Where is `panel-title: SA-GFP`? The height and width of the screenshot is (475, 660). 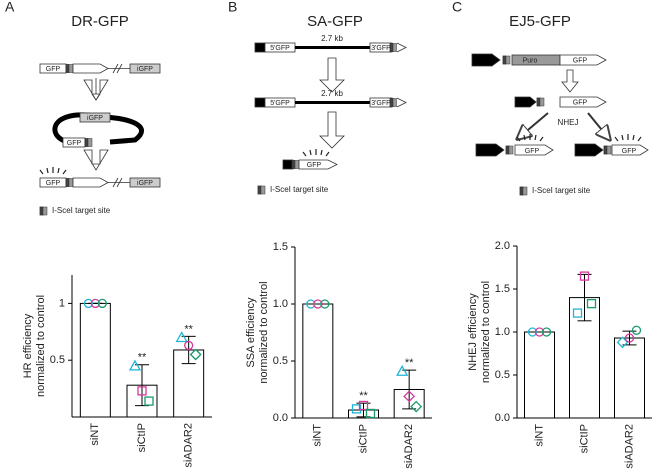 panel-title: SA-GFP is located at coordinates (335, 21).